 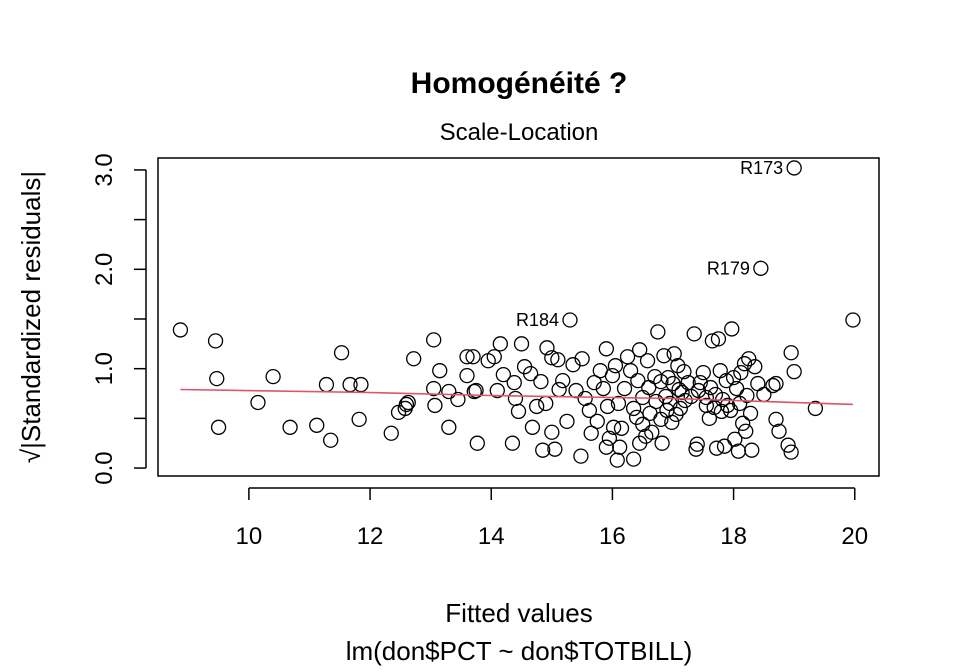 I want to click on smooth-line, so click(x=516, y=397).